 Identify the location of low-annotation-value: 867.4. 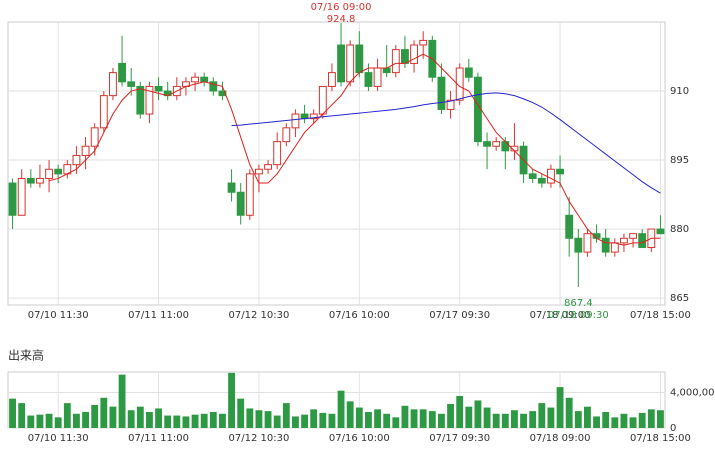
(578, 303).